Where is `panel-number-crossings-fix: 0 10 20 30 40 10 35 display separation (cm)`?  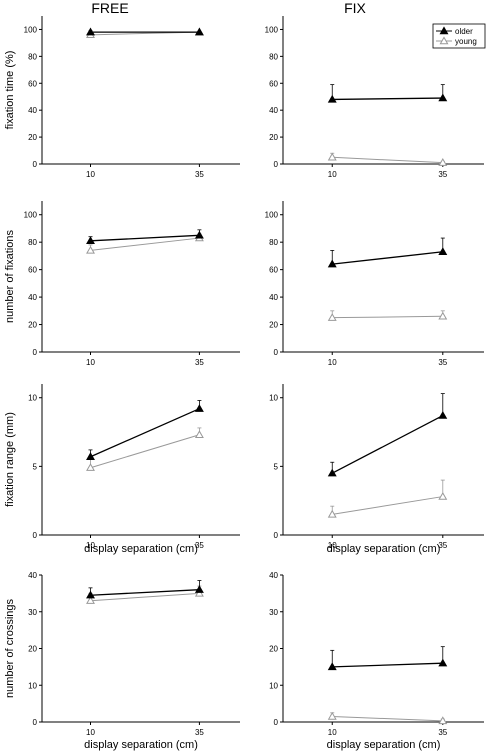 panel-number-crossings-fix: 0 10 20 30 40 10 35 display separation (cm) is located at coordinates (376, 661).